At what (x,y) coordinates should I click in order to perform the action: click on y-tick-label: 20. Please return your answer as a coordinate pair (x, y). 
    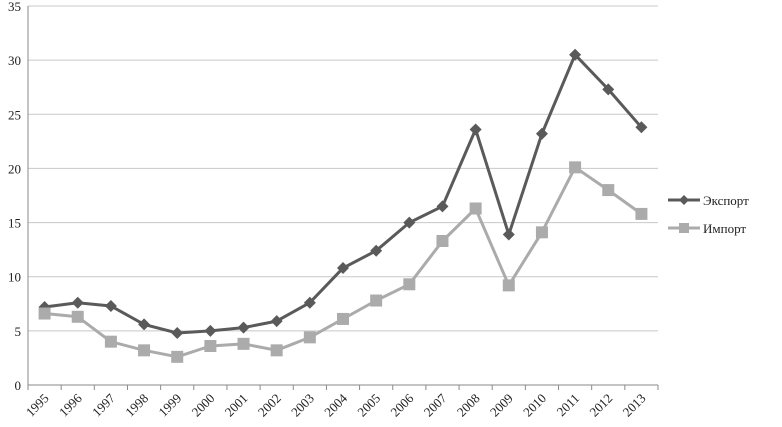
    Looking at the image, I should click on (14, 168).